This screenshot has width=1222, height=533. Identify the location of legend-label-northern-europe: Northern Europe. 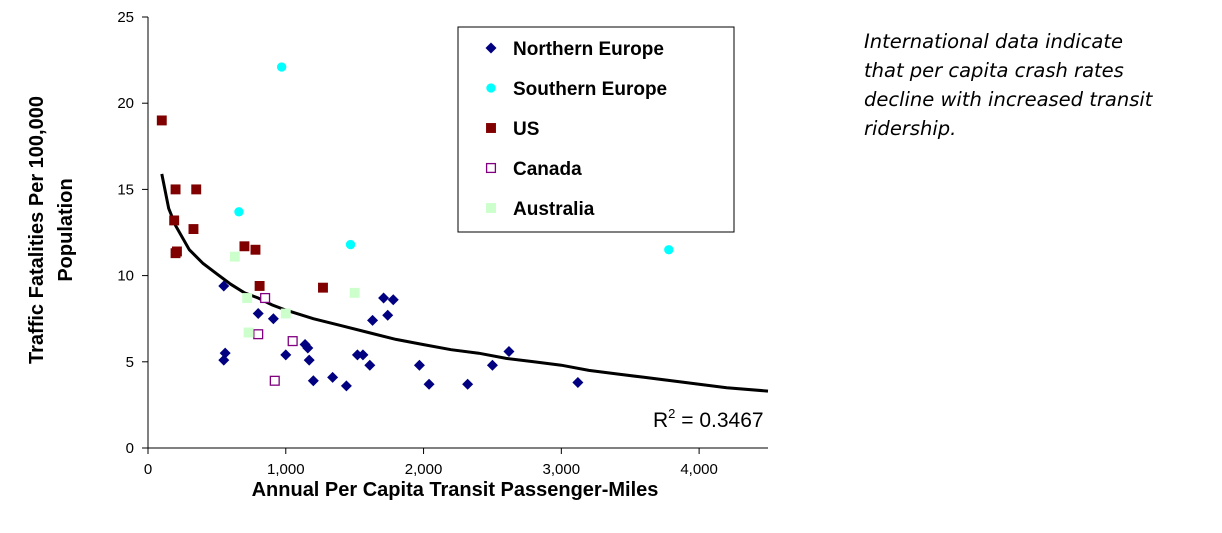
(588, 49).